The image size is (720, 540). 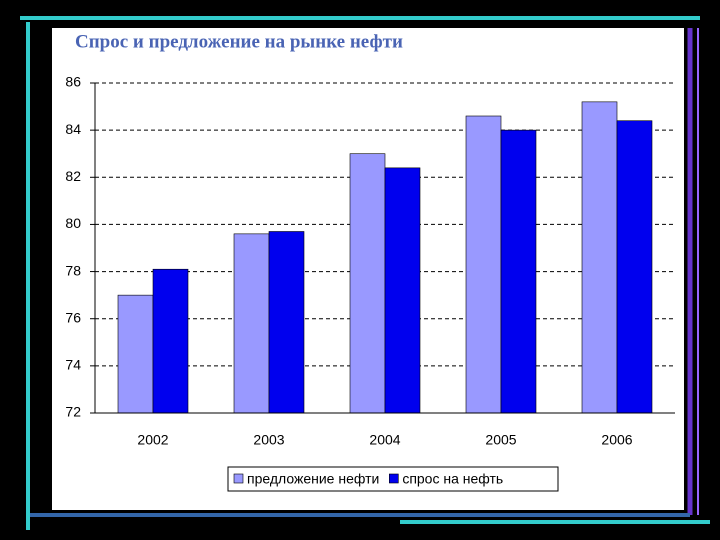 I want to click on x-tick-label: 2006, so click(x=616, y=440).